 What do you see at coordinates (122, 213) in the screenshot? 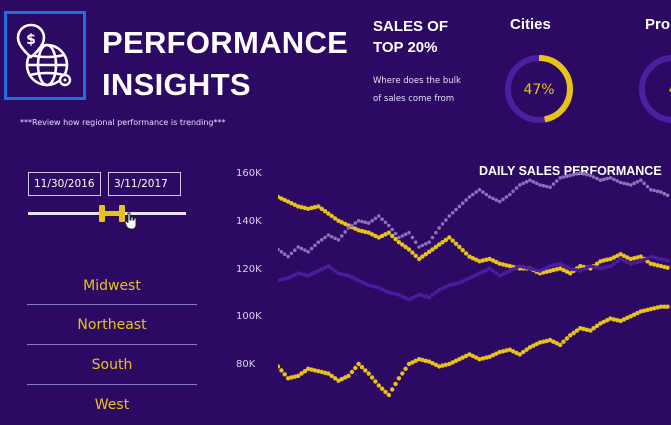
I see `date-slider-end-handle` at bounding box center [122, 213].